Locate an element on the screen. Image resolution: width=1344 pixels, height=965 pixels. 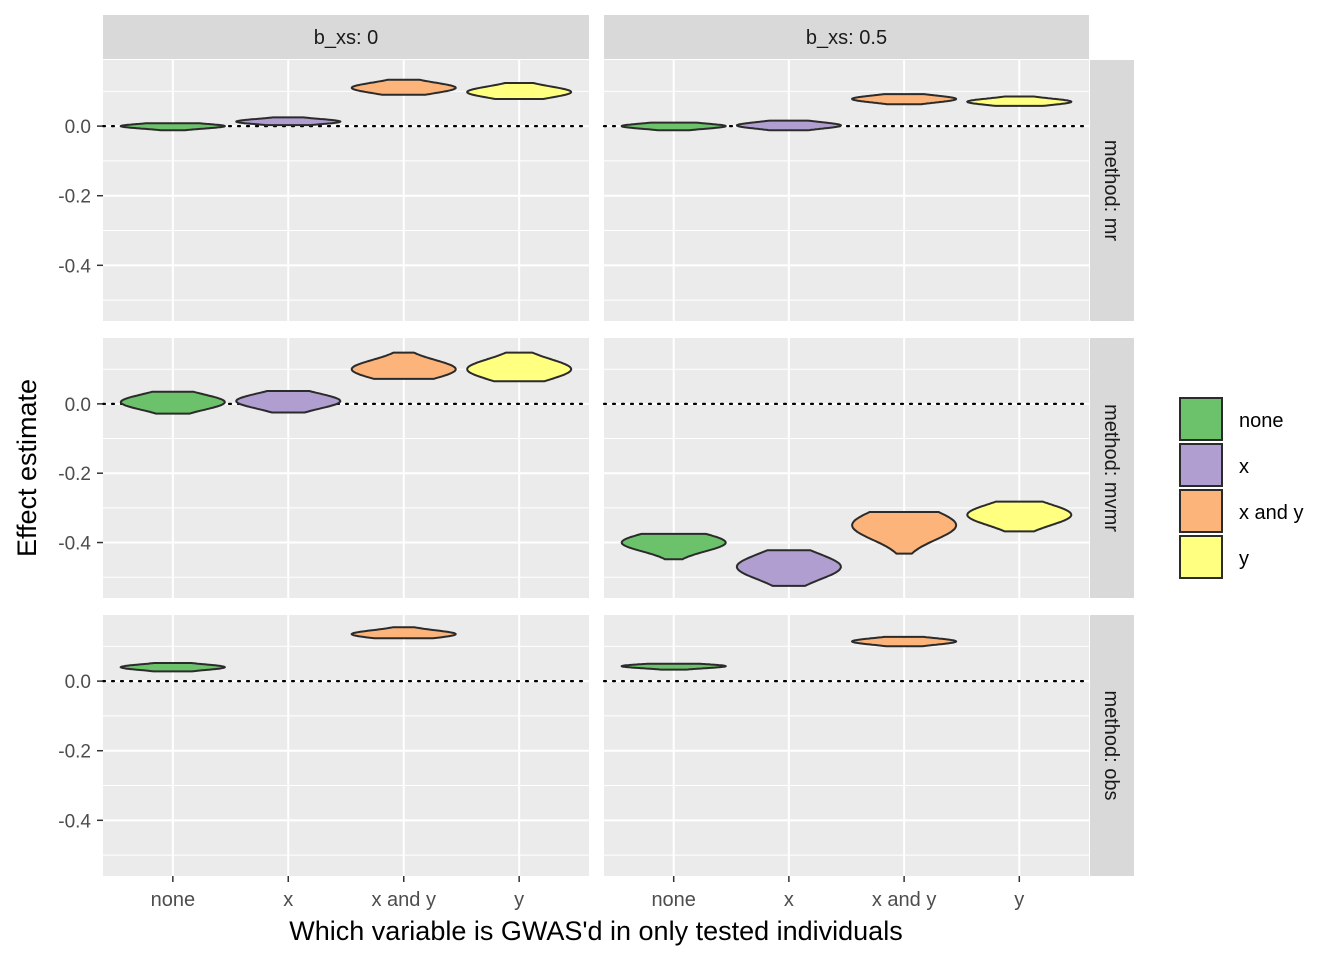
legend-label: y is located at coordinates (1244, 559).